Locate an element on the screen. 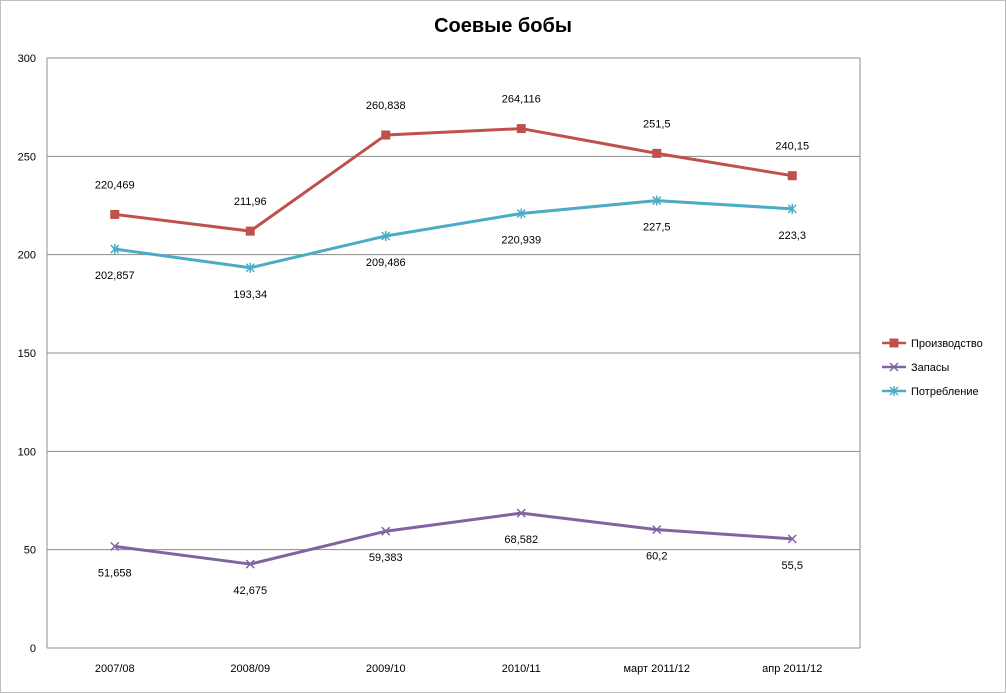 Image resolution: width=1006 pixels, height=693 pixels. data-label: 51,658 is located at coordinates (115, 573).